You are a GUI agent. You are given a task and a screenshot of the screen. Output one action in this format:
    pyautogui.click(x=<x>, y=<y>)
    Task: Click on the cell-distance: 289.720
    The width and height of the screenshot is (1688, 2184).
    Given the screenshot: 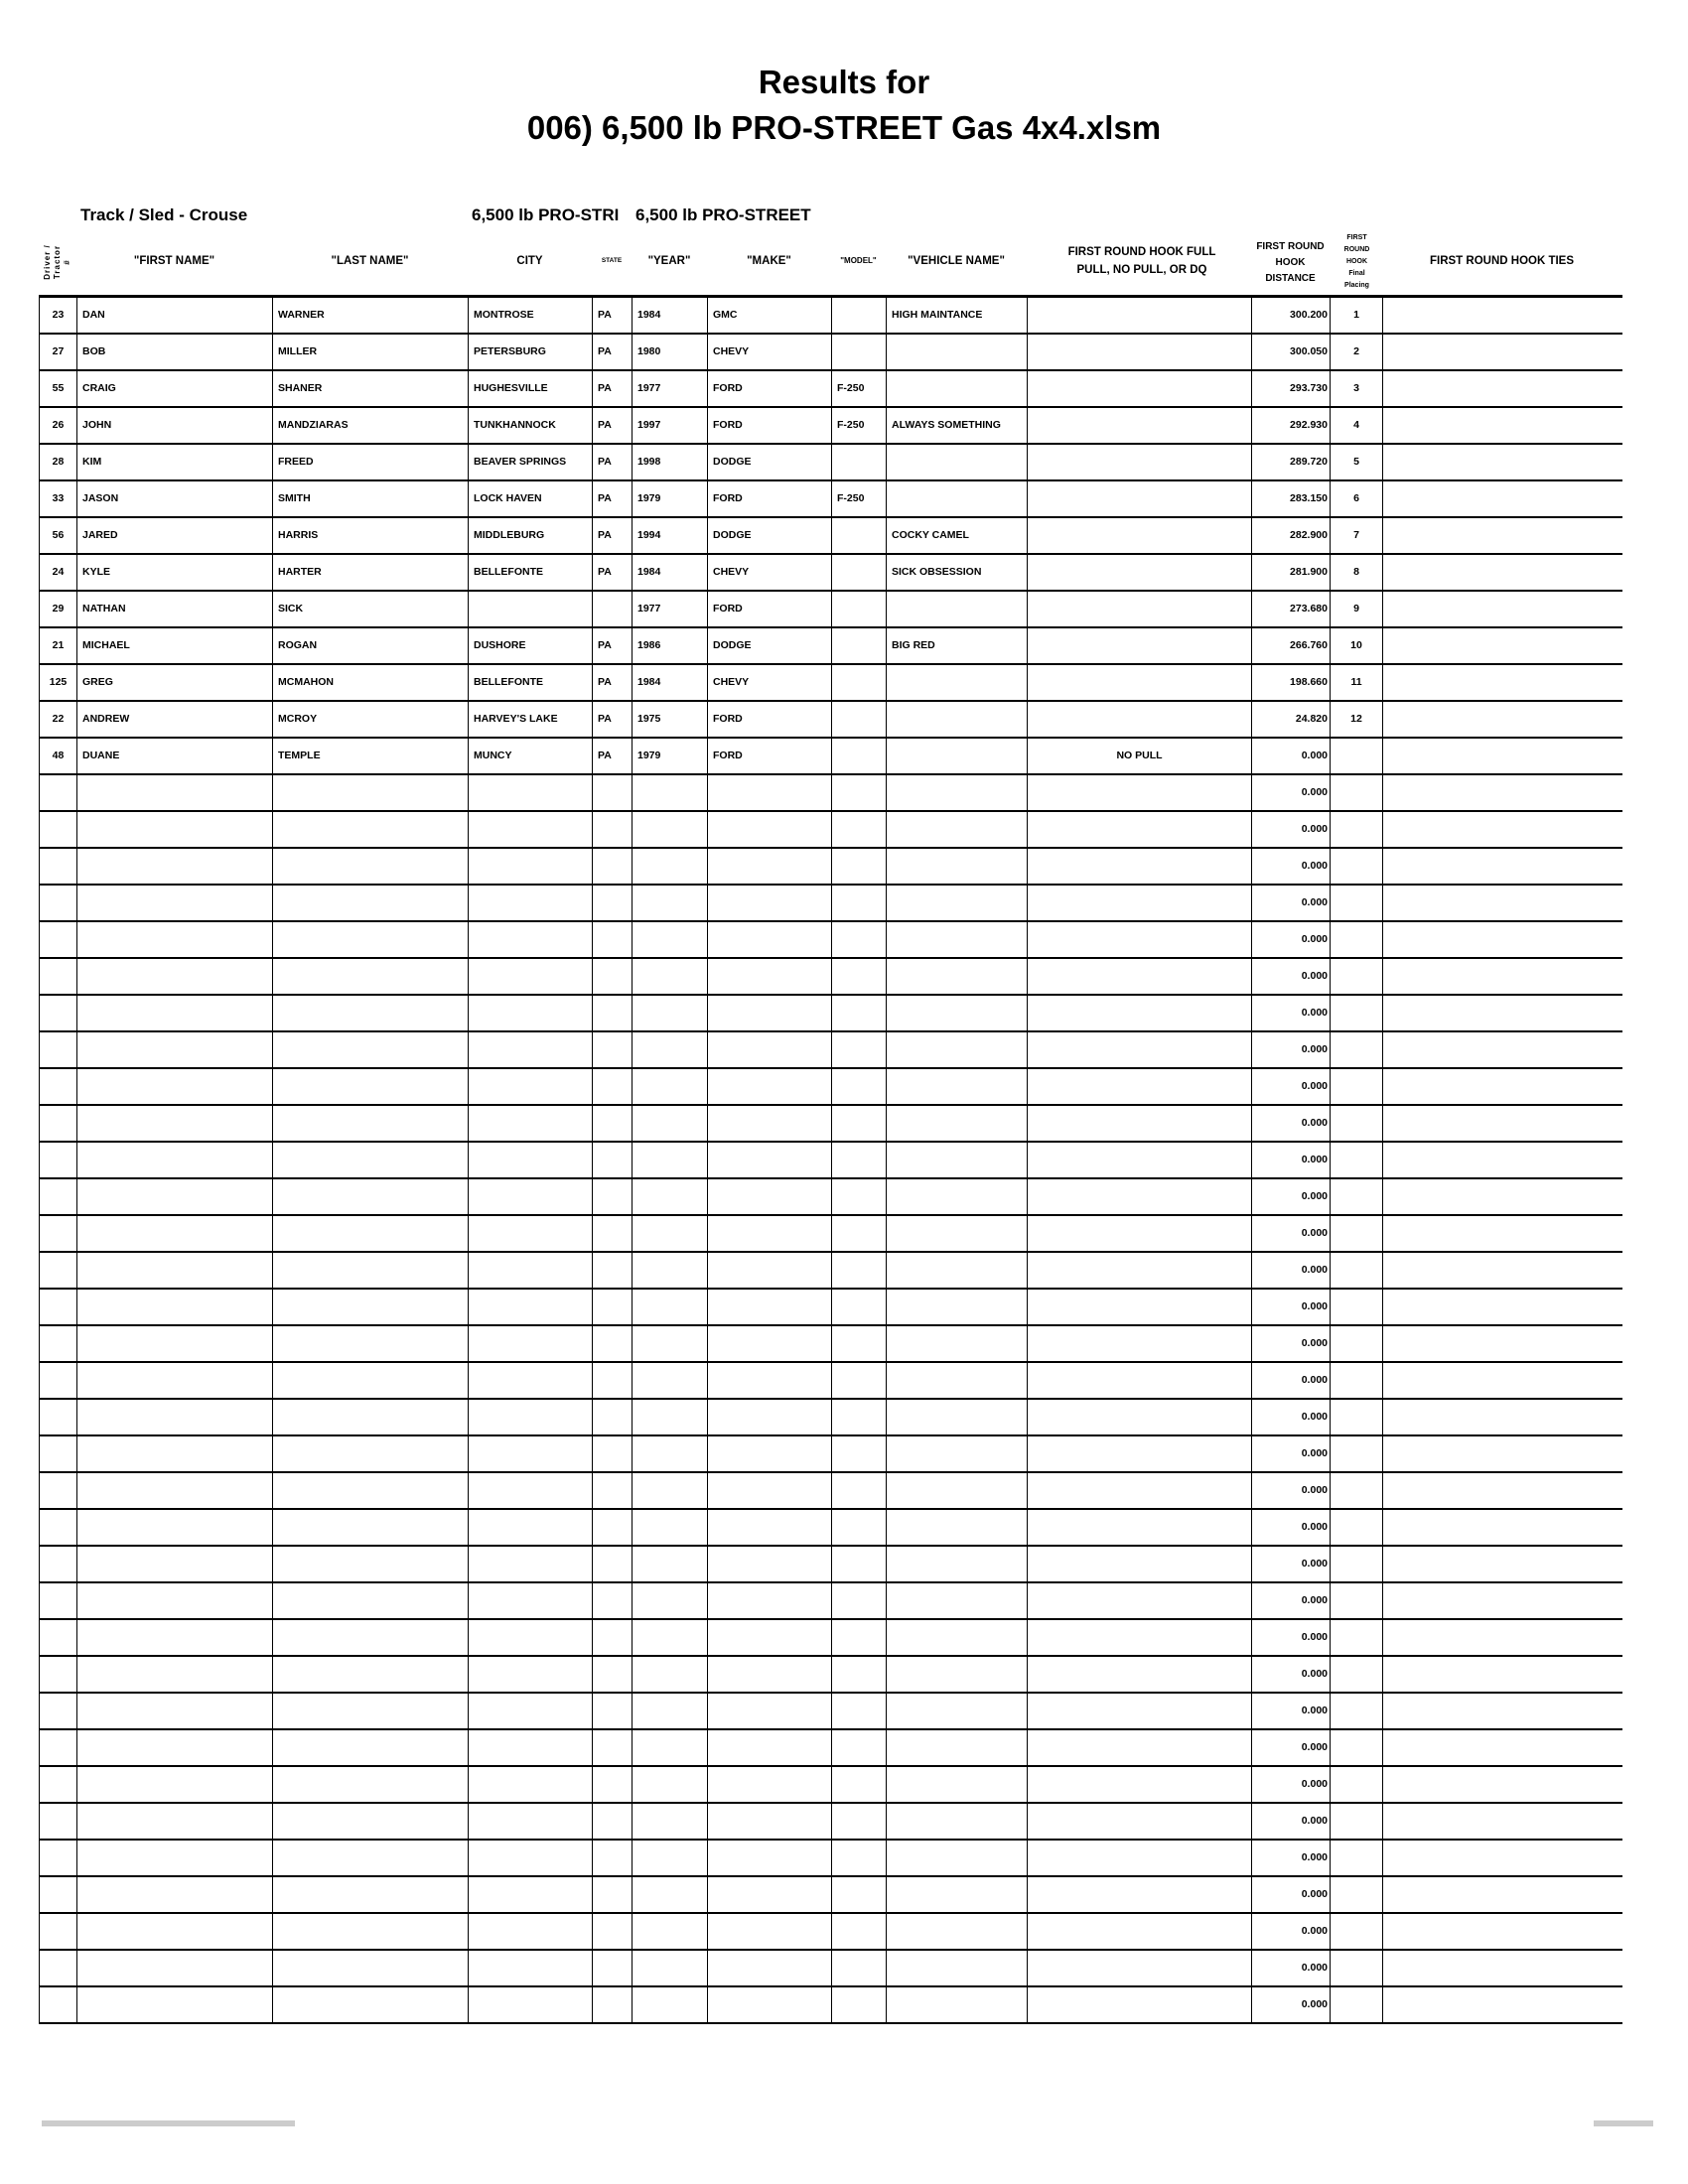 What is the action you would take?
    pyautogui.click(x=1290, y=462)
    